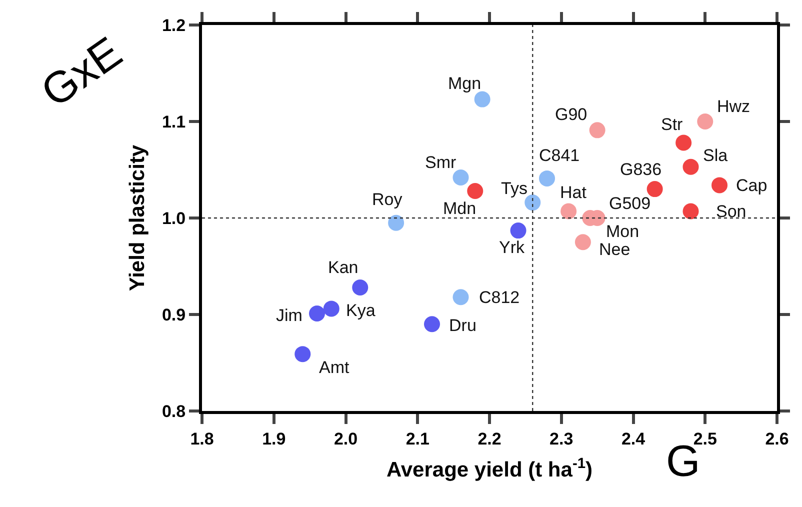 The width and height of the screenshot is (802, 507). What do you see at coordinates (202, 438) in the screenshot?
I see `x-tick-label: 1.8` at bounding box center [202, 438].